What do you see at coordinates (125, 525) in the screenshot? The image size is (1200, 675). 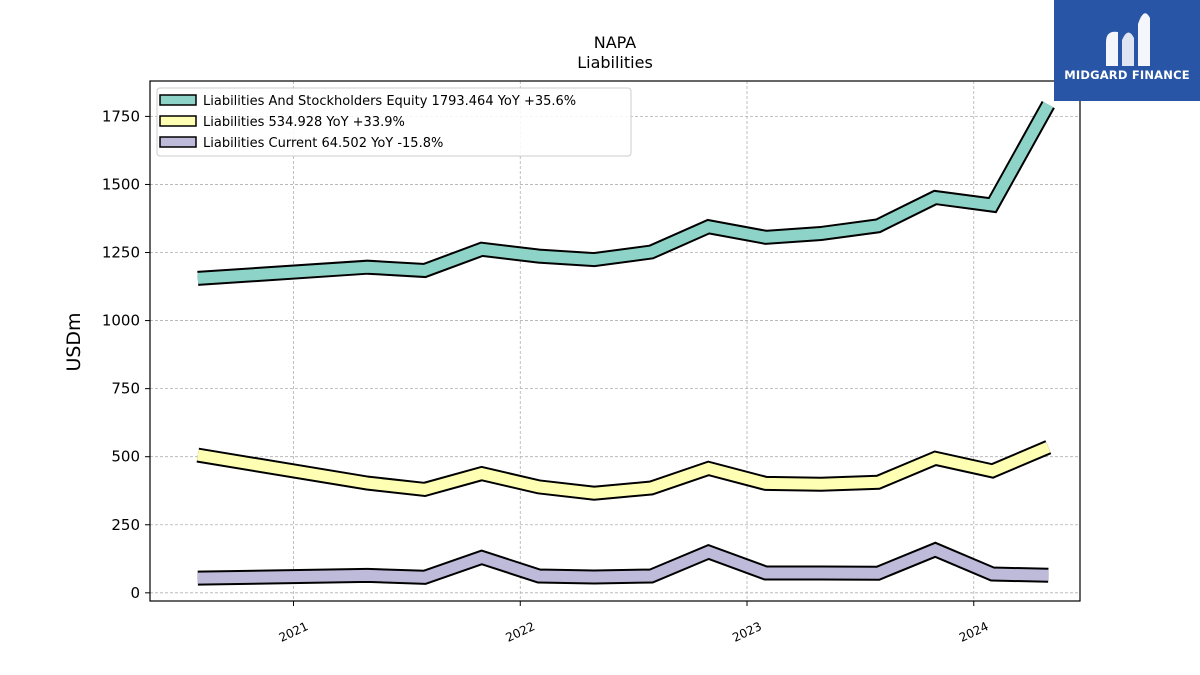 I see `y-tick-label: 250` at bounding box center [125, 525].